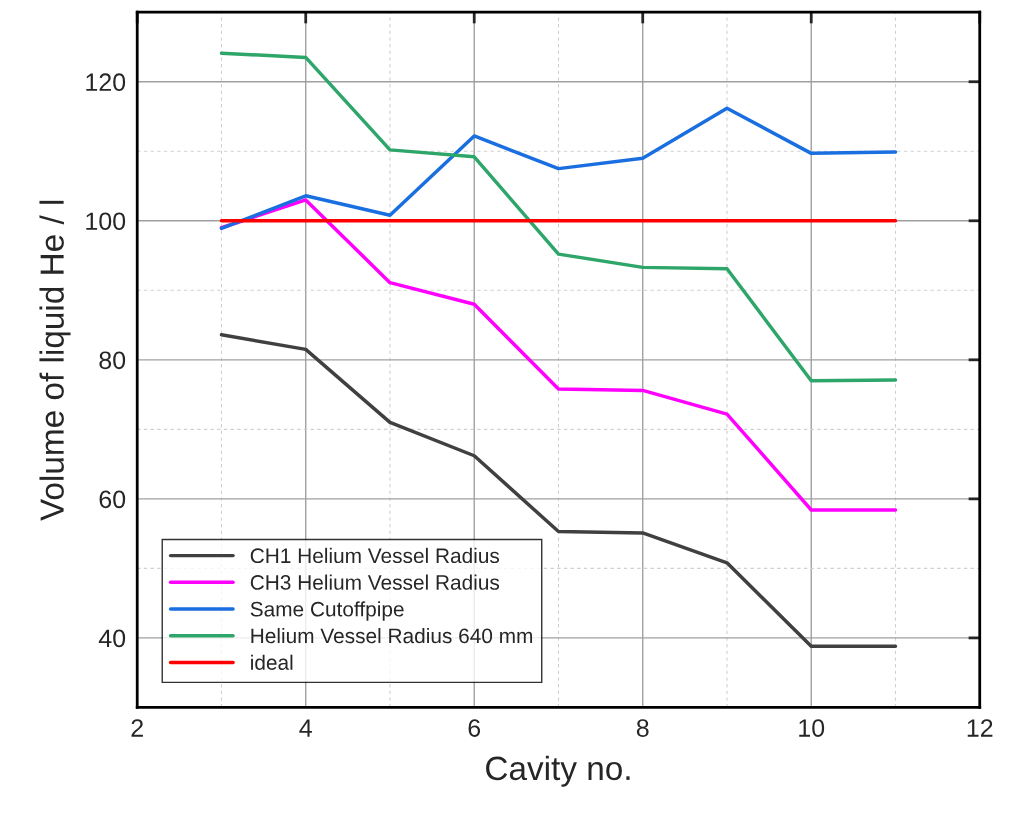  Describe the element at coordinates (327, 611) in the screenshot. I see `legend-label: Same Cutoffpipe` at that location.